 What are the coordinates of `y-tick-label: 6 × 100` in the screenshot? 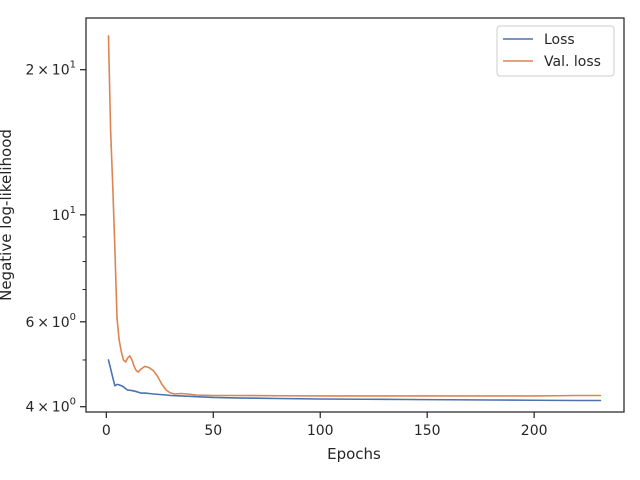 It's located at (51, 321).